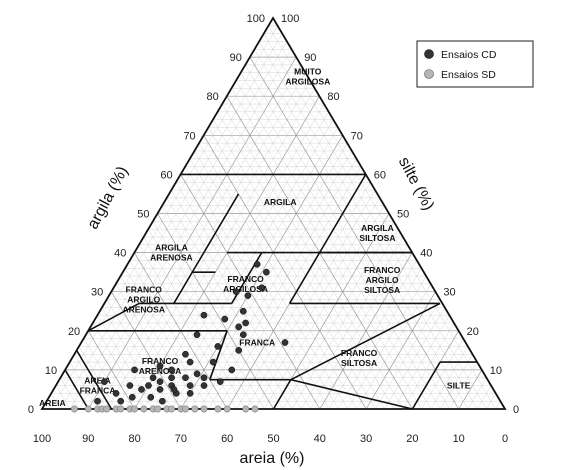 The width and height of the screenshot is (575, 470). Describe the element at coordinates (51, 371) in the screenshot. I see `clay-tick-label: 10` at that location.